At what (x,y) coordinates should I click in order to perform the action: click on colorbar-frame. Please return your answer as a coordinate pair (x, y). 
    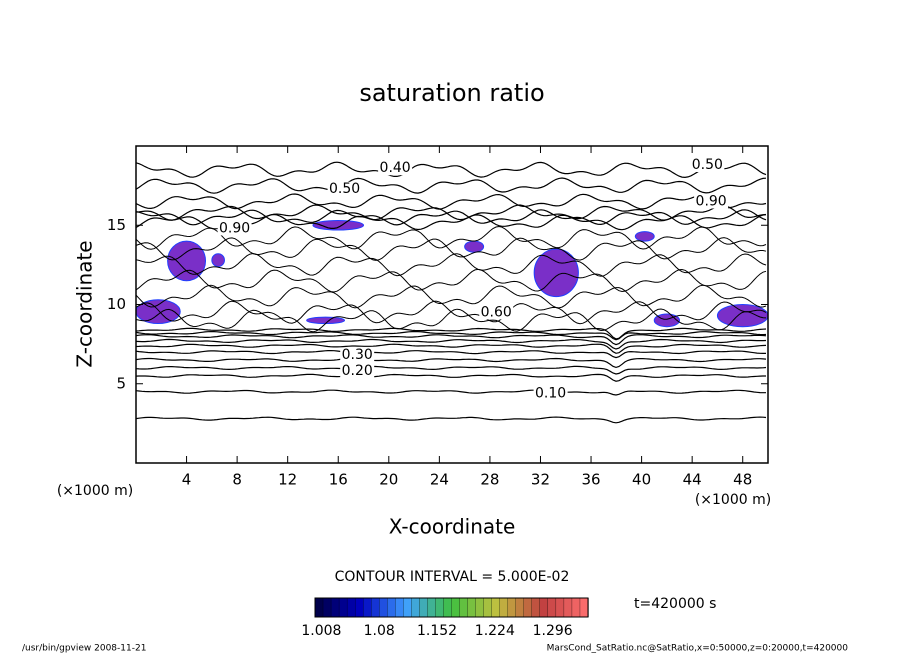
    Looking at the image, I should click on (451, 607).